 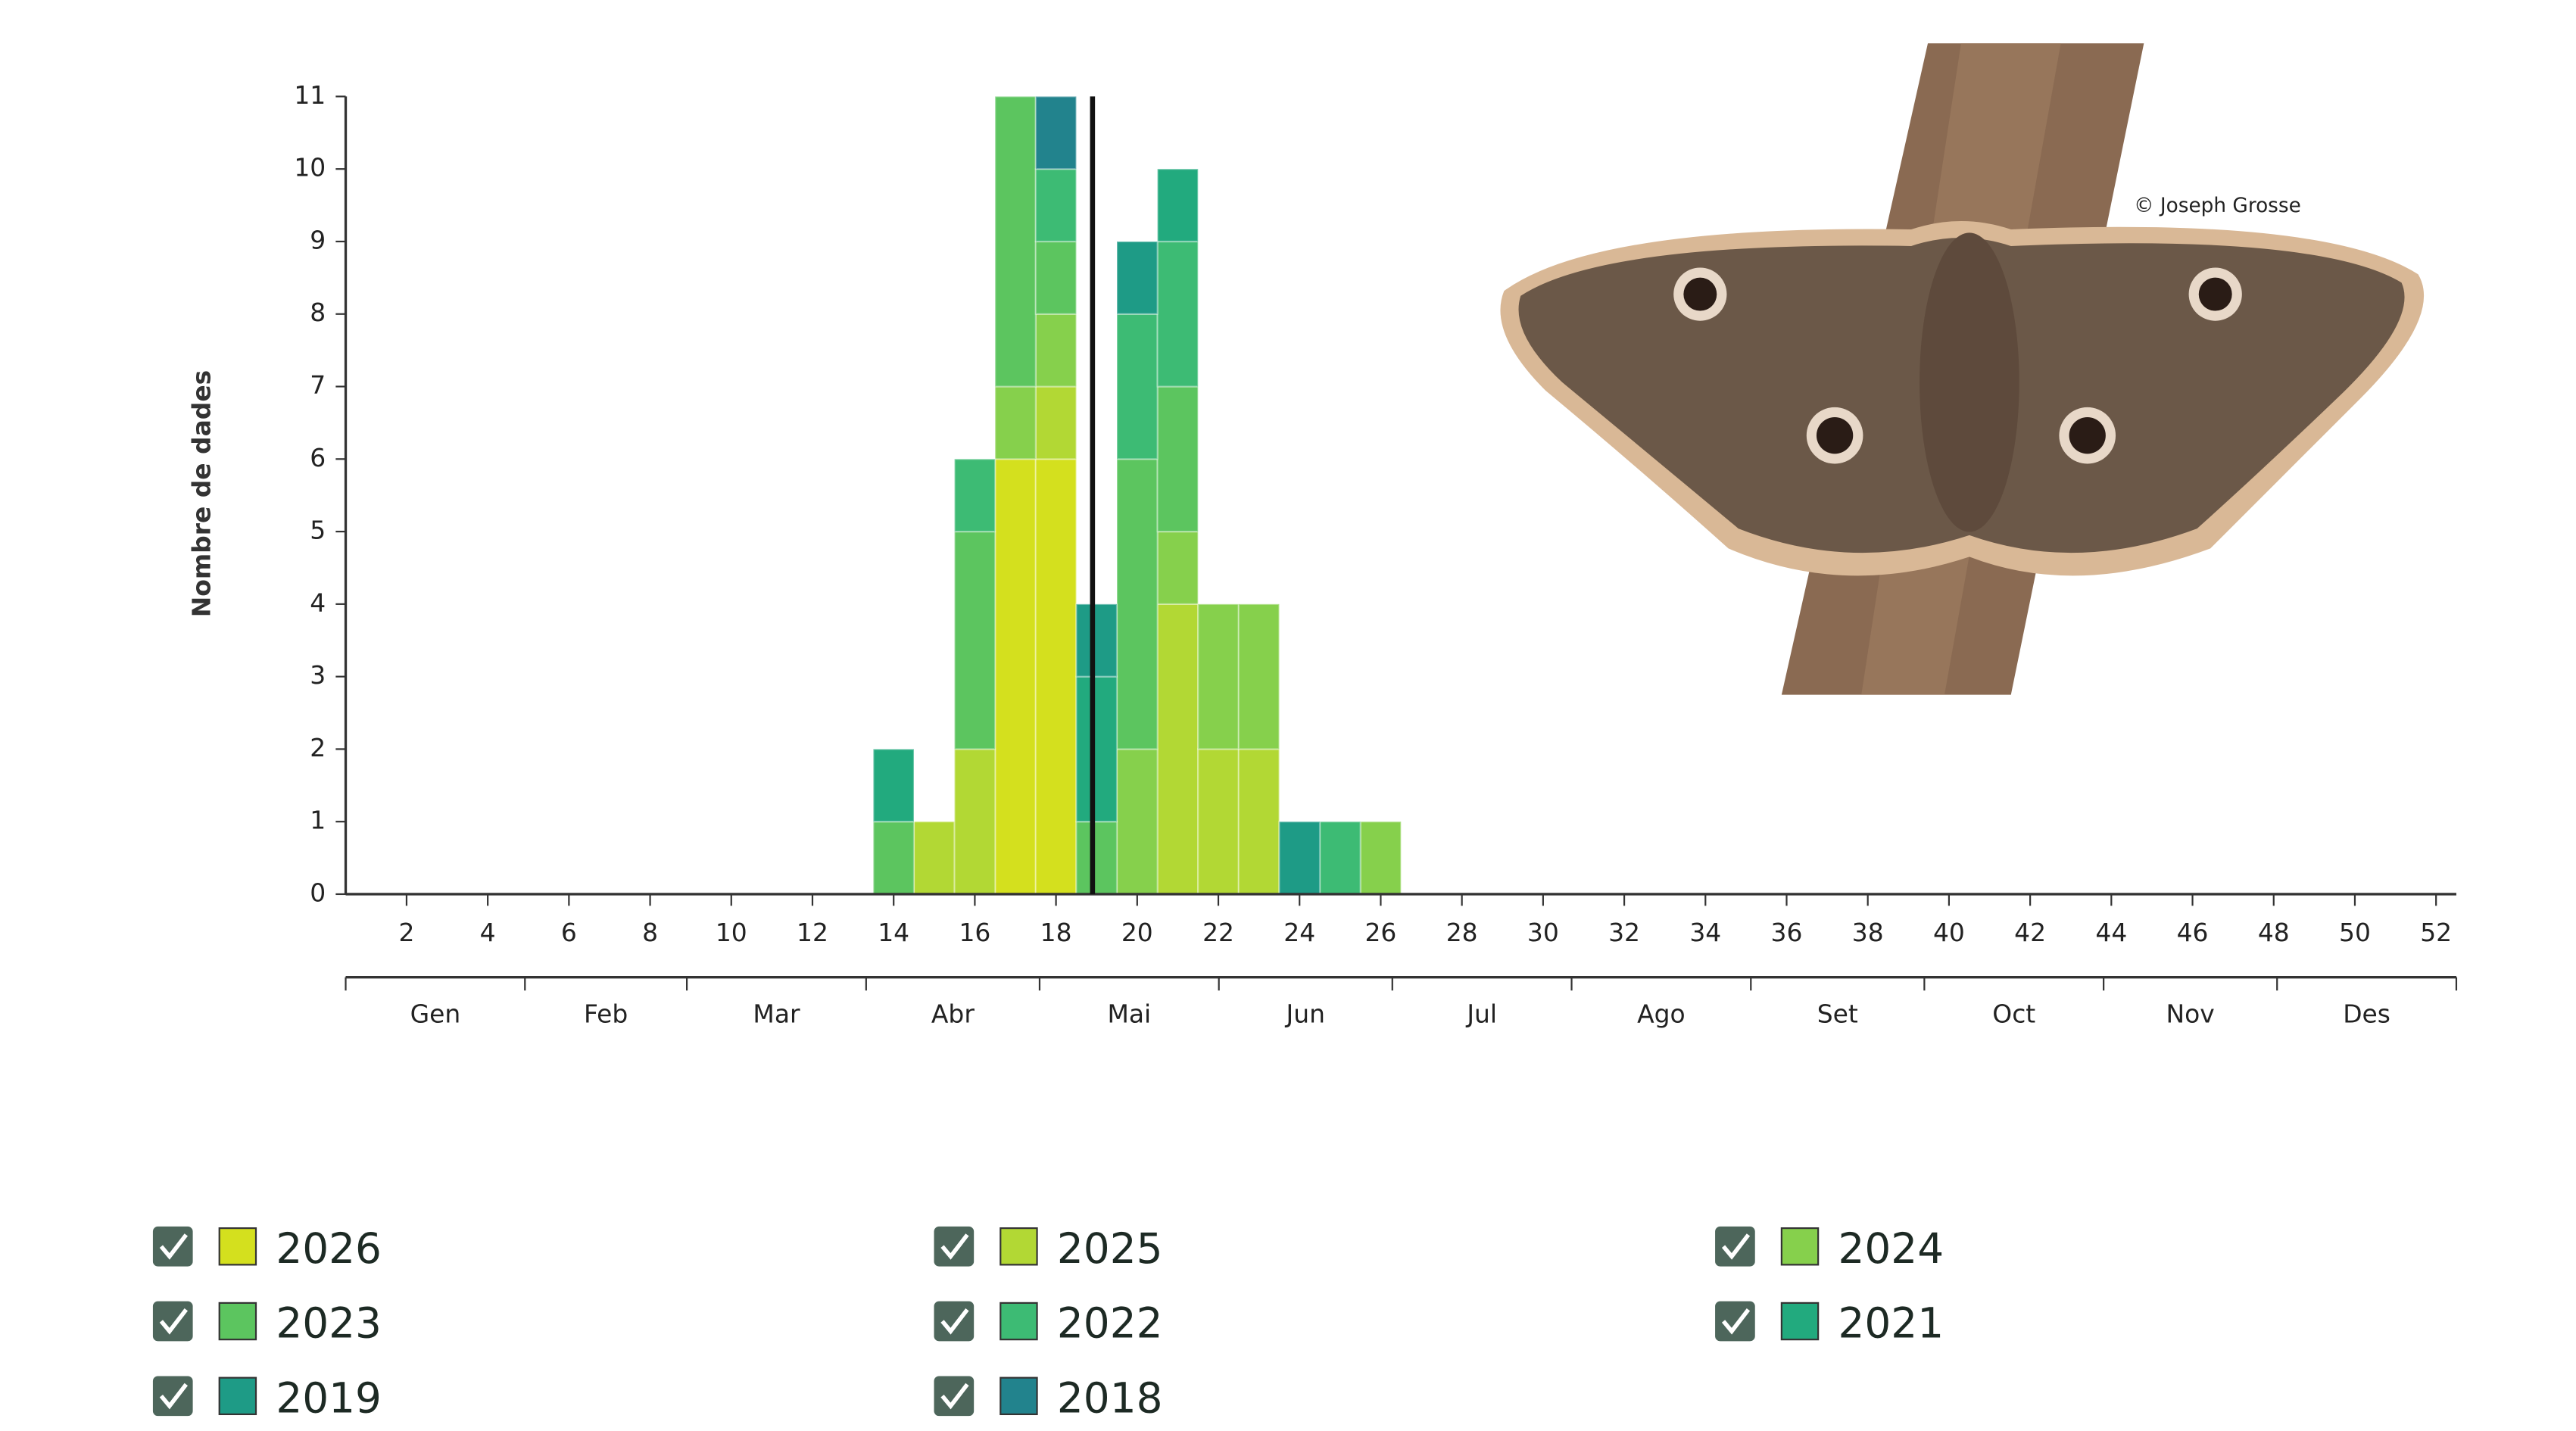 I want to click on x-tick-label: 22, so click(x=1218, y=932).